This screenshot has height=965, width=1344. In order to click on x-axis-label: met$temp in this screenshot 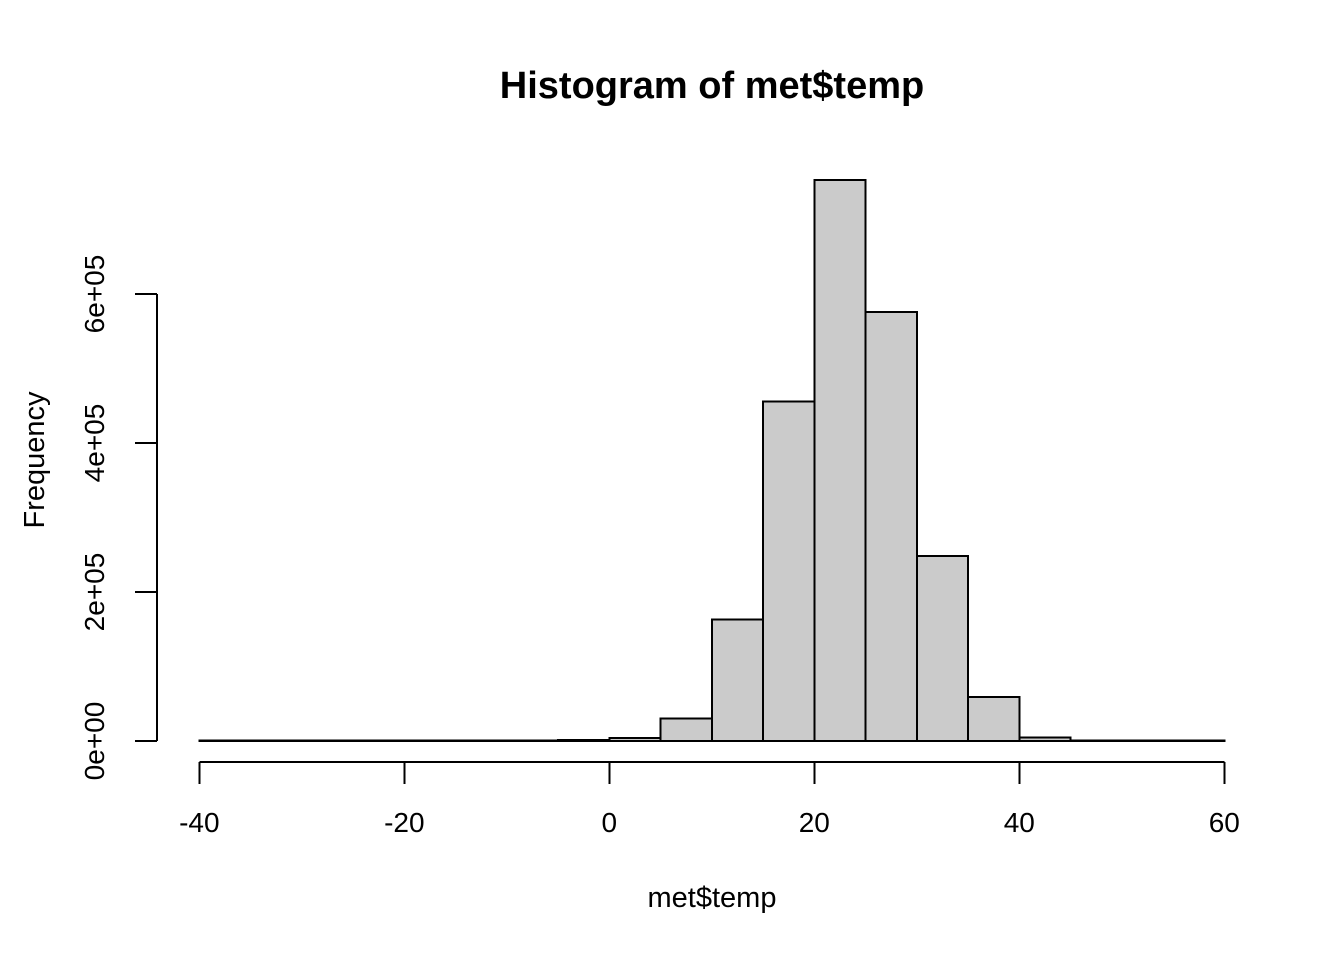, I will do `click(712, 898)`.